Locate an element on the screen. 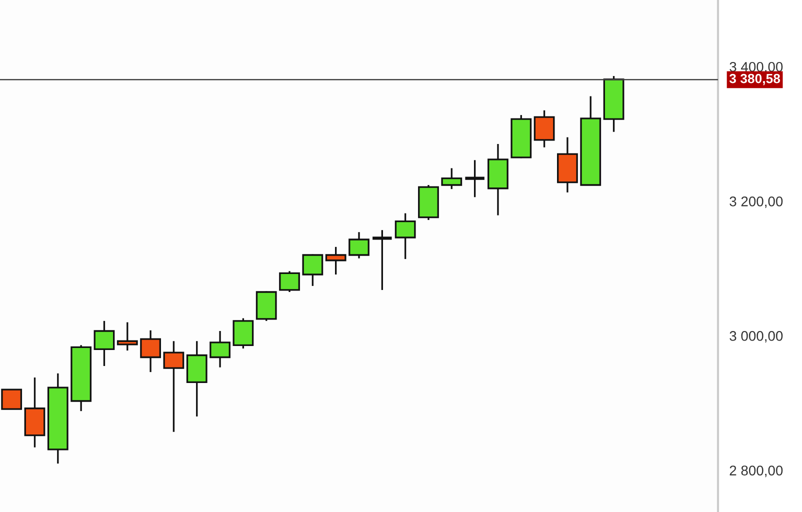  ref-line-label: 3 380,58 is located at coordinates (754, 80).